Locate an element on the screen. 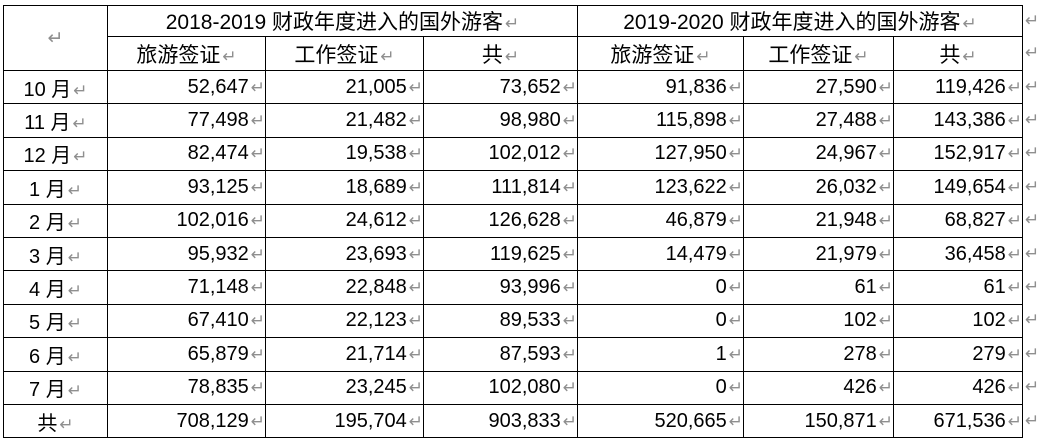  cell-value: 127,950 is located at coordinates (690, 153).